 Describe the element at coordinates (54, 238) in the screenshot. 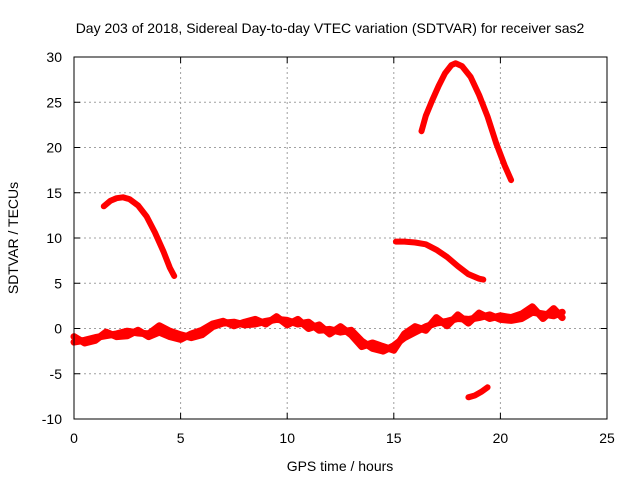

I see `y-tick-label: 10` at that location.